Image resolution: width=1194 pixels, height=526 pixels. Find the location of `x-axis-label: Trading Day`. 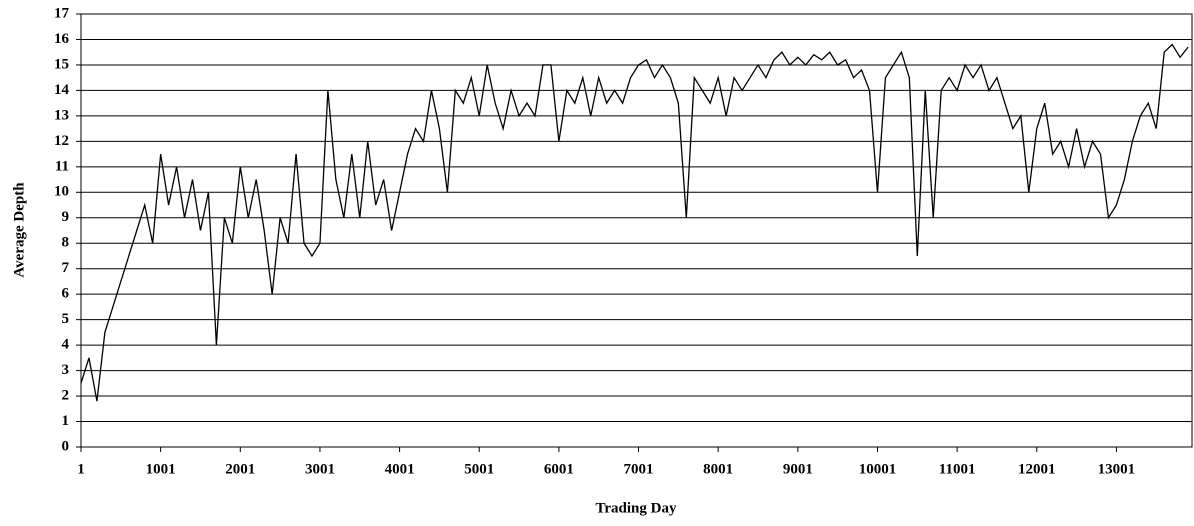

x-axis-label: Trading Day is located at coordinates (636, 508).